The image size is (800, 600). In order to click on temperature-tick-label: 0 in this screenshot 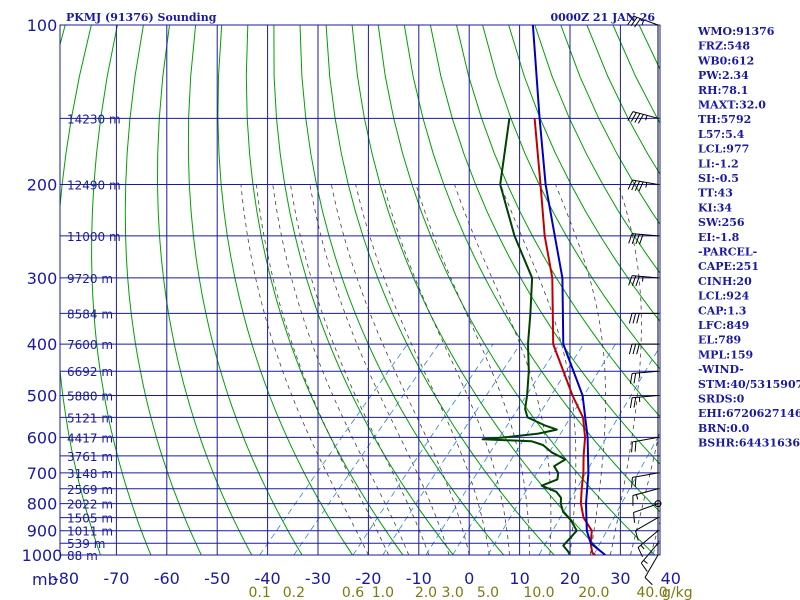, I will do `click(469, 578)`.